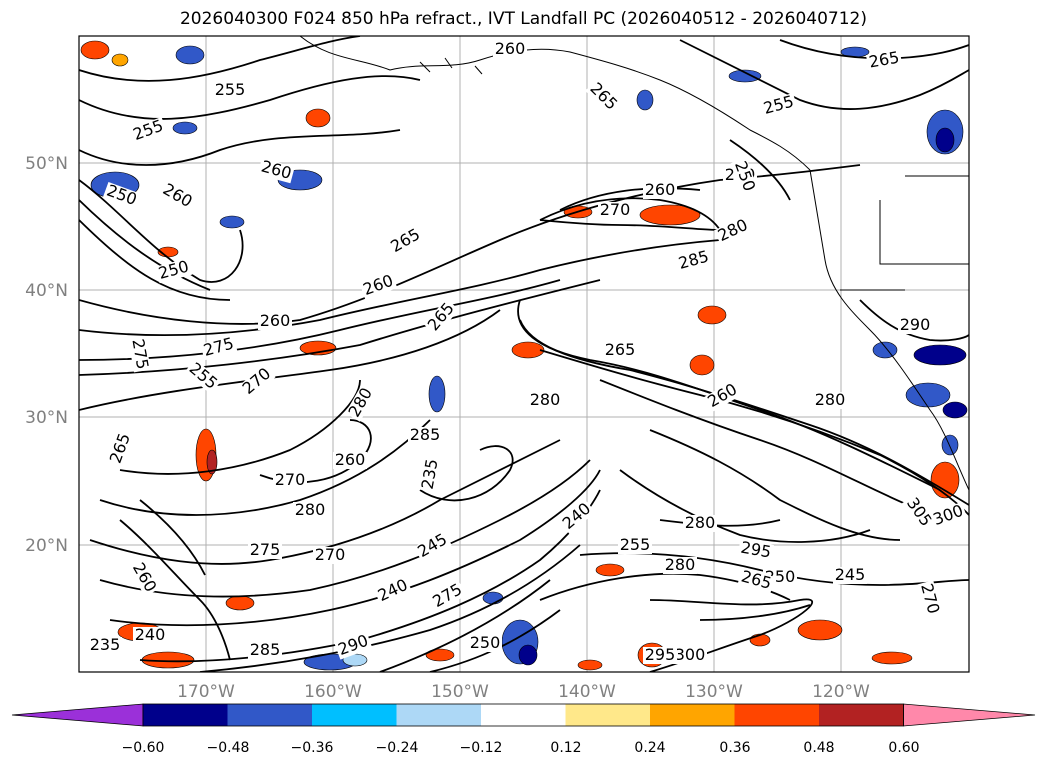 This screenshot has height=765, width=1047. I want to click on colorbar-tick: 0.12, so click(565, 748).